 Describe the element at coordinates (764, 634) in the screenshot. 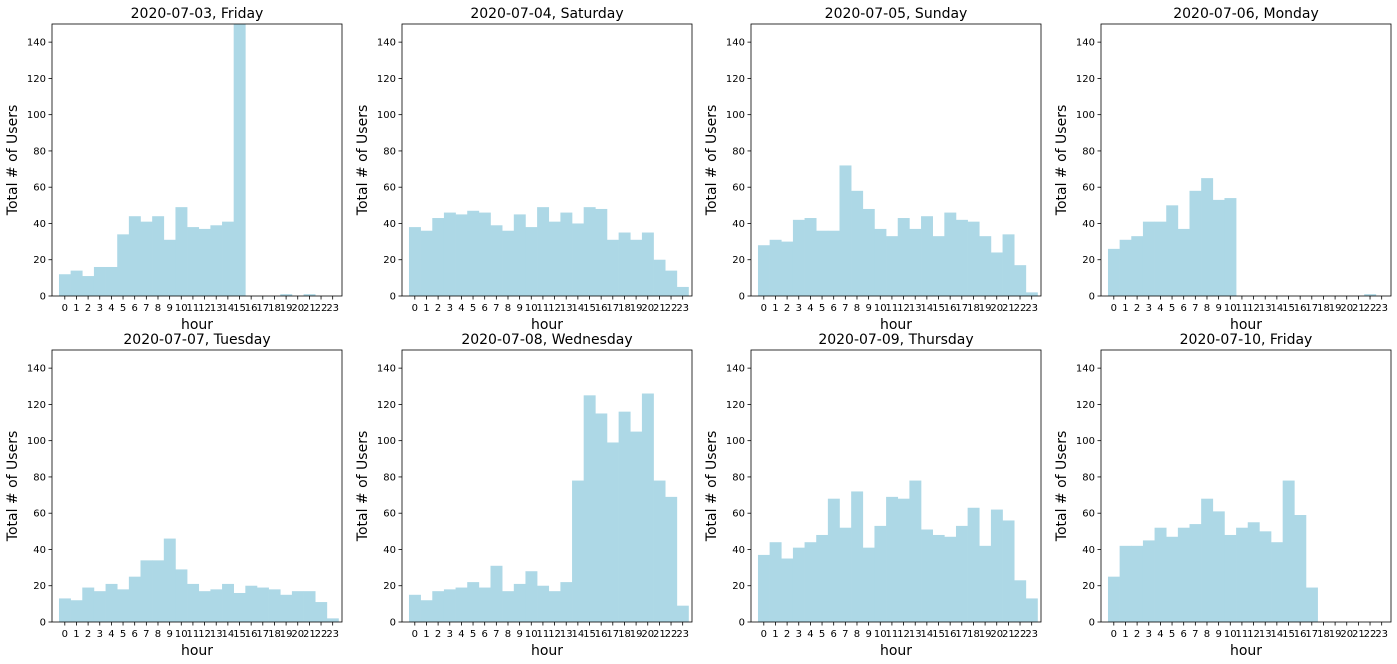

I see `x-tick-label: 0` at that location.